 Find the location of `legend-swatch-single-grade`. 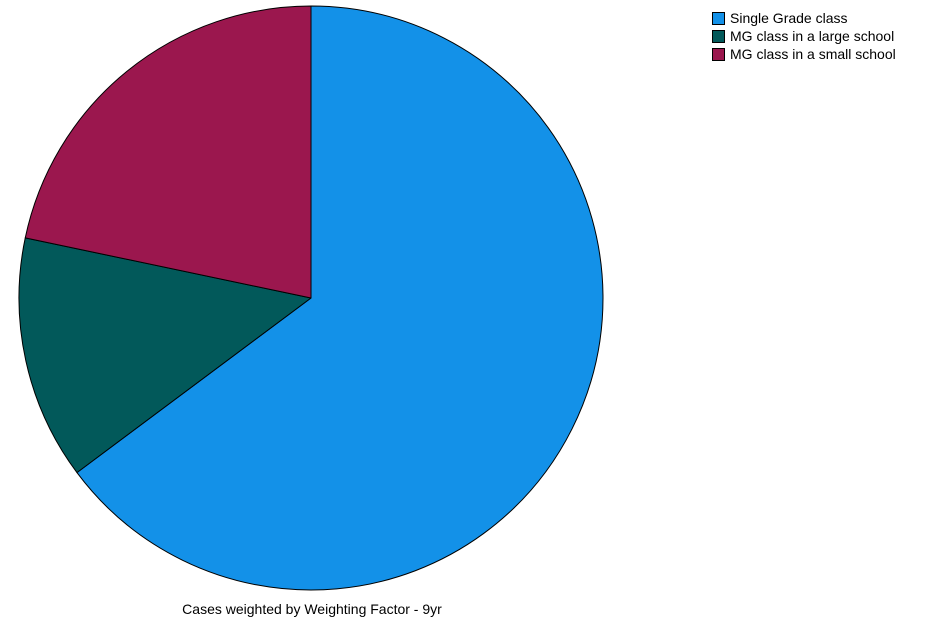

legend-swatch-single-grade is located at coordinates (718, 18).